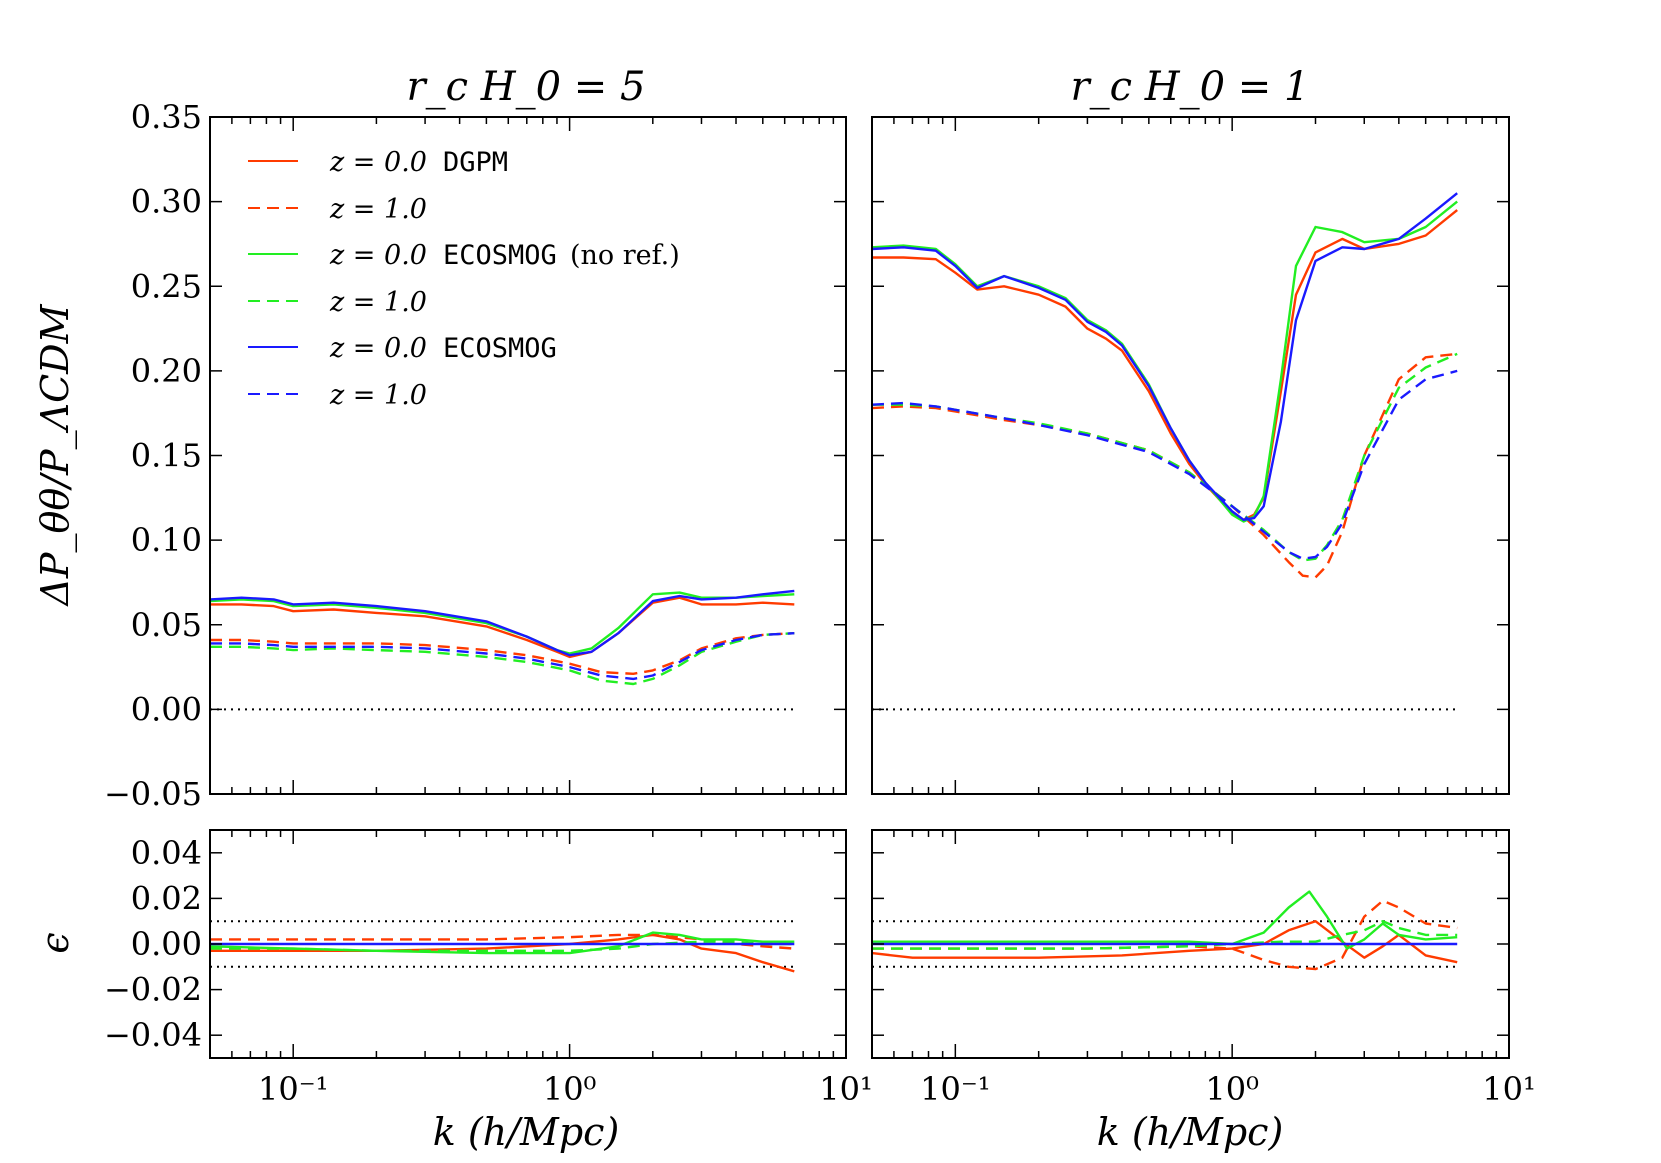  Describe the element at coordinates (153, 990) in the screenshot. I see `y-tick-label: −0.02` at that location.